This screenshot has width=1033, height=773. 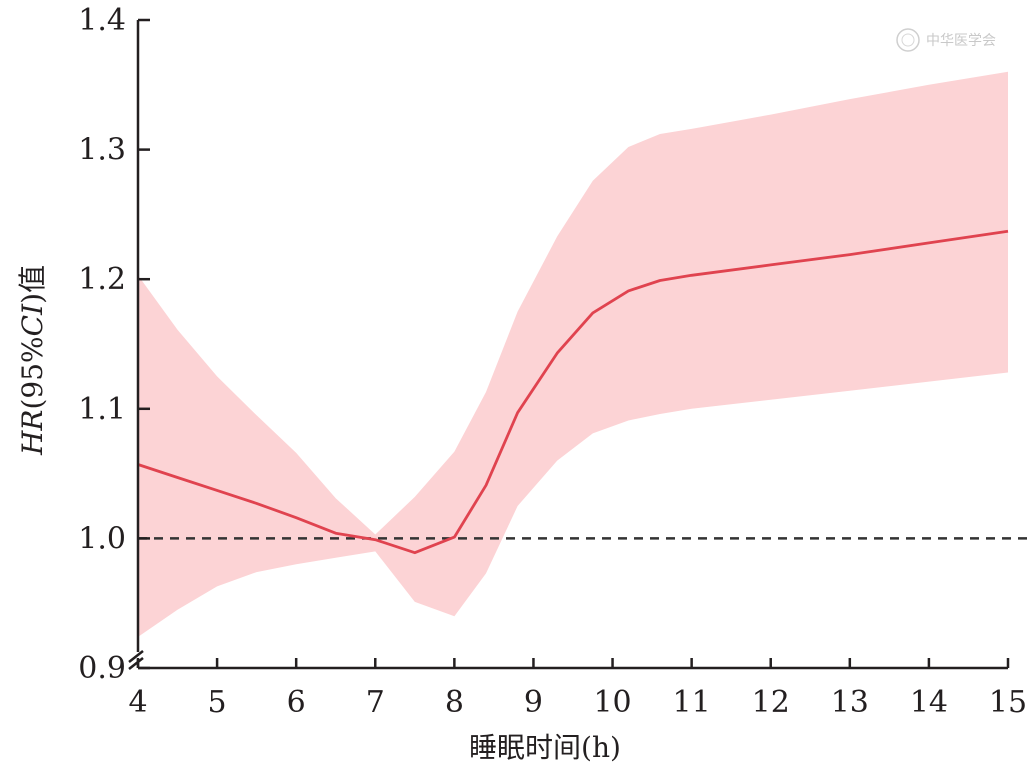 I want to click on watermark-text: 中华医学会, so click(x=961, y=41).